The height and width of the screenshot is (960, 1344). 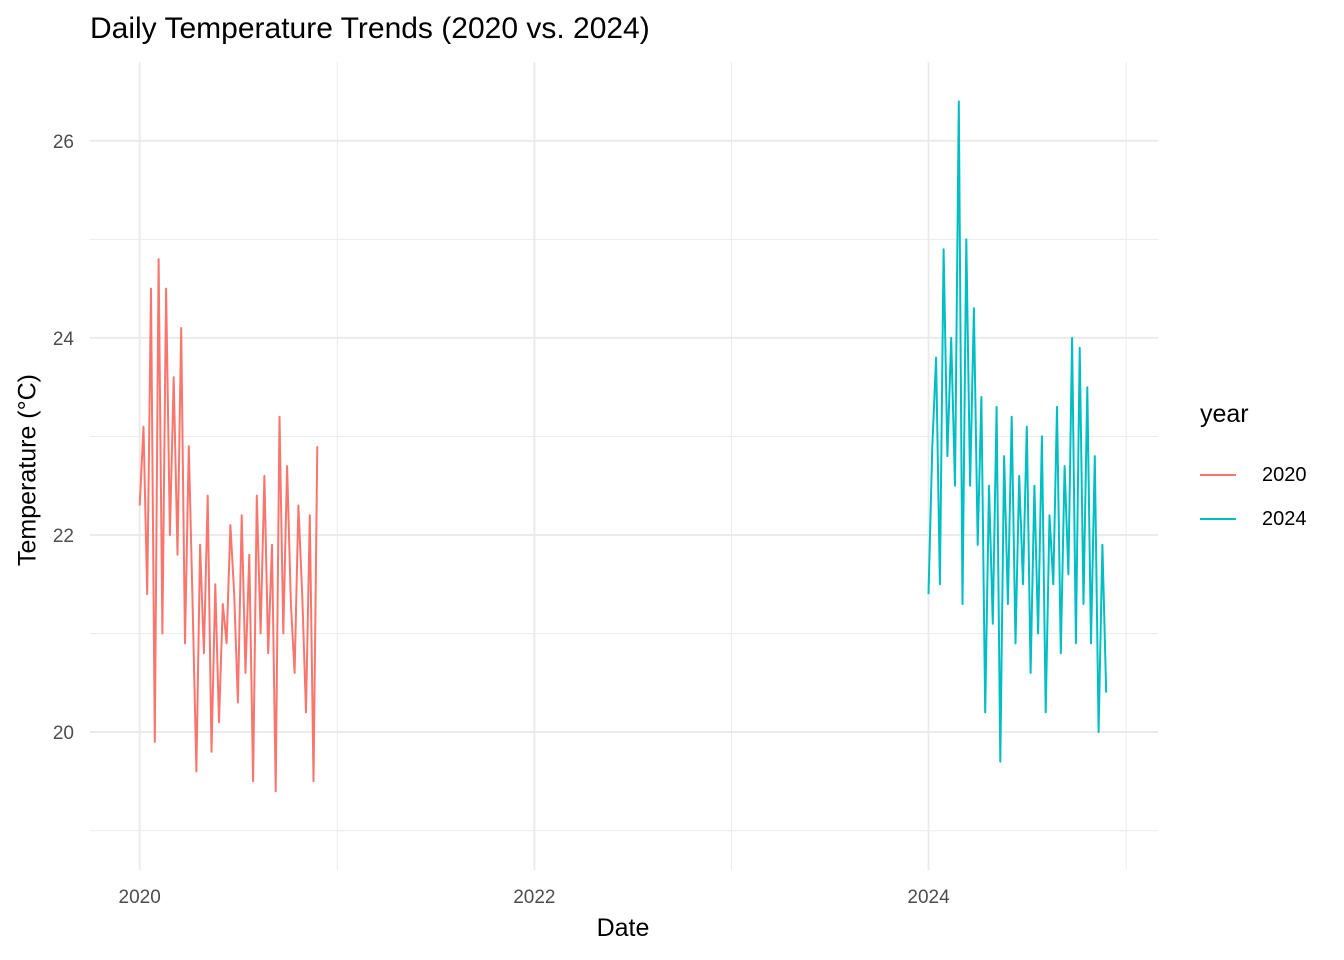 What do you see at coordinates (1224, 414) in the screenshot?
I see `legend-title: year` at bounding box center [1224, 414].